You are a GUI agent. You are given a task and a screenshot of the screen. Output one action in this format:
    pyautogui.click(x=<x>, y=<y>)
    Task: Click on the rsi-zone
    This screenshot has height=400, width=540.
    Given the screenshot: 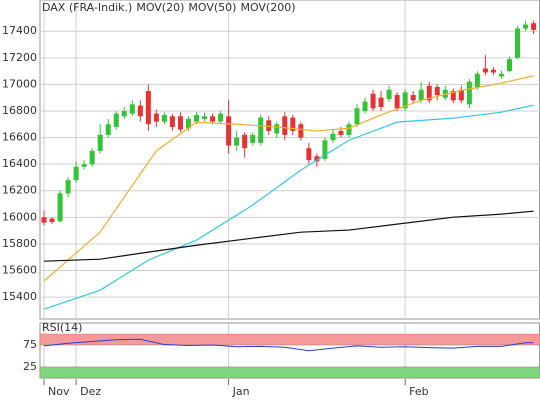 What is the action you would take?
    pyautogui.click(x=289, y=372)
    